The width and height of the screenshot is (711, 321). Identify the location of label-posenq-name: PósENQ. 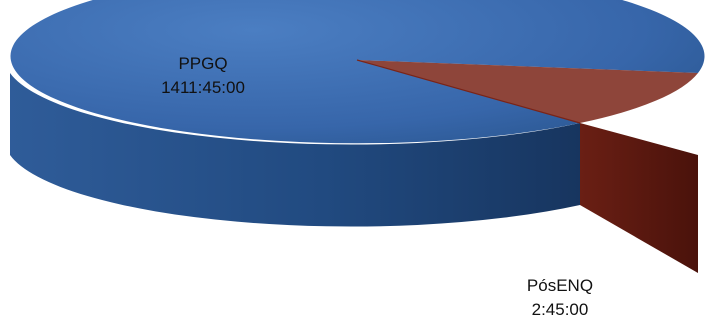
(560, 285).